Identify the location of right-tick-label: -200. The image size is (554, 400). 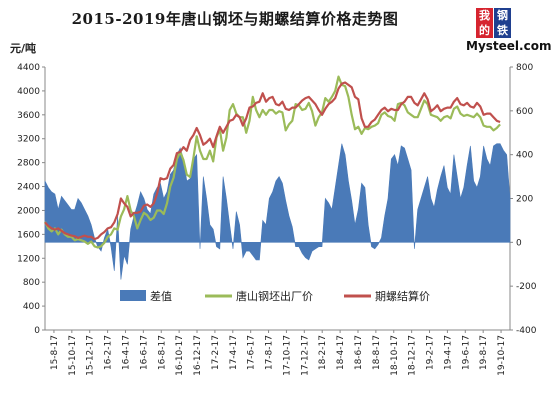
(526, 287).